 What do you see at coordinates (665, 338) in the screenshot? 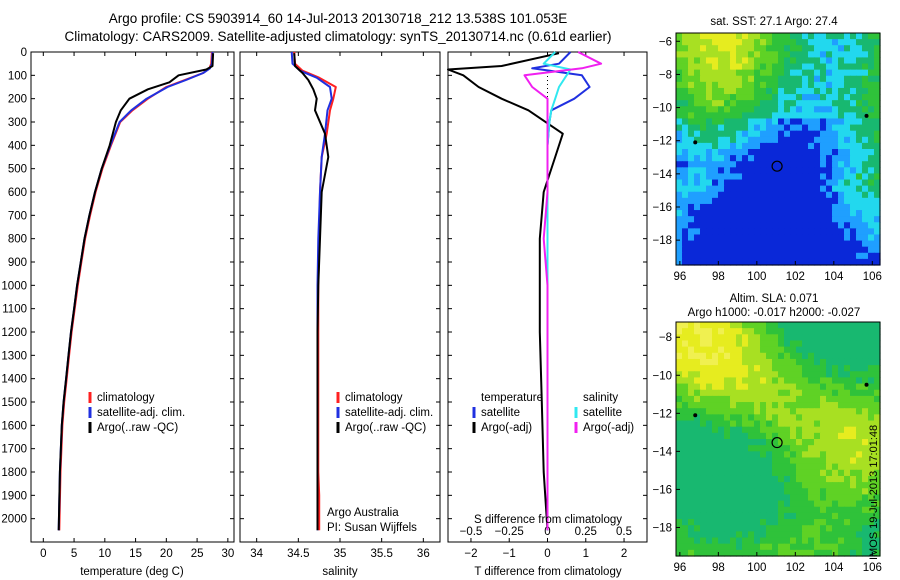
I see `map-y-tick-label: −8` at bounding box center [665, 338].